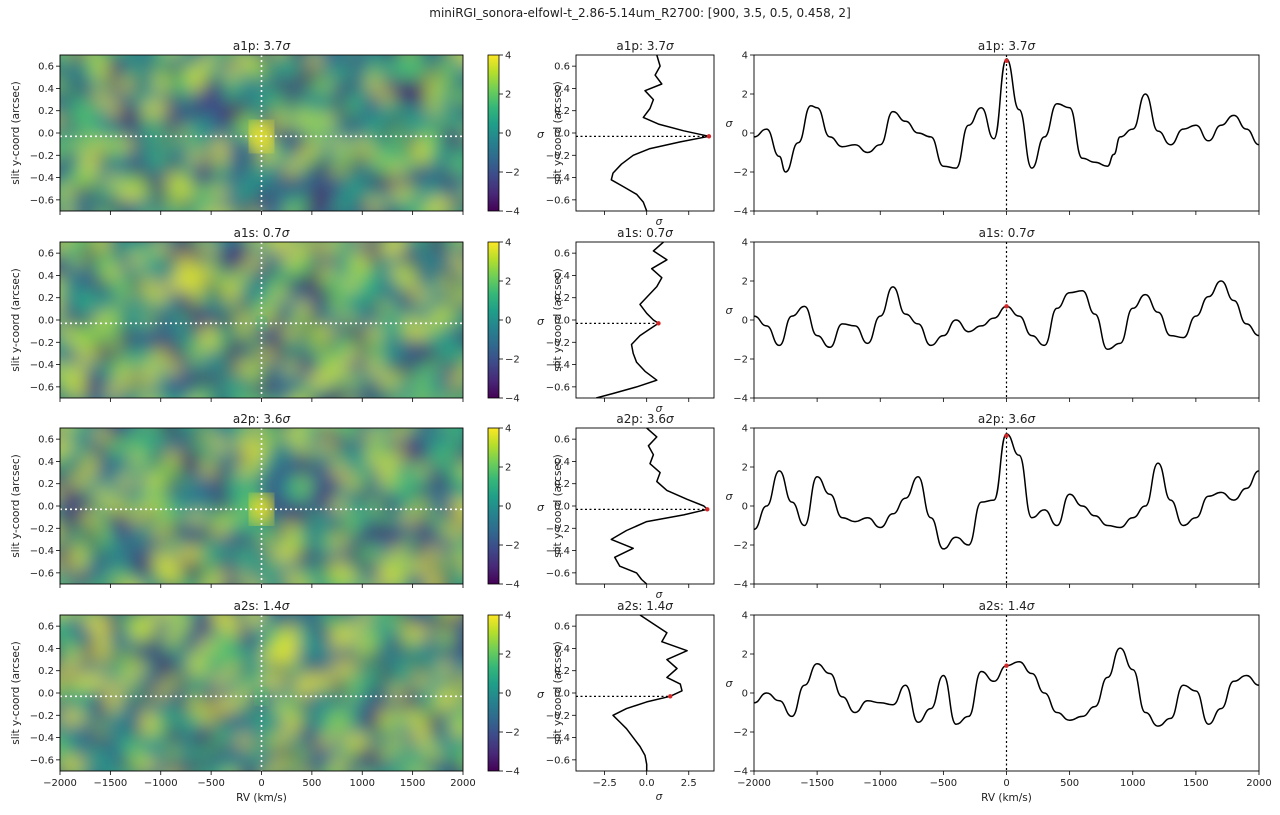 Image resolution: width=1280 pixels, height=815 pixels. What do you see at coordinates (558, 343) in the screenshot?
I see `spatial-ytick-label: −0.2` at bounding box center [558, 343].